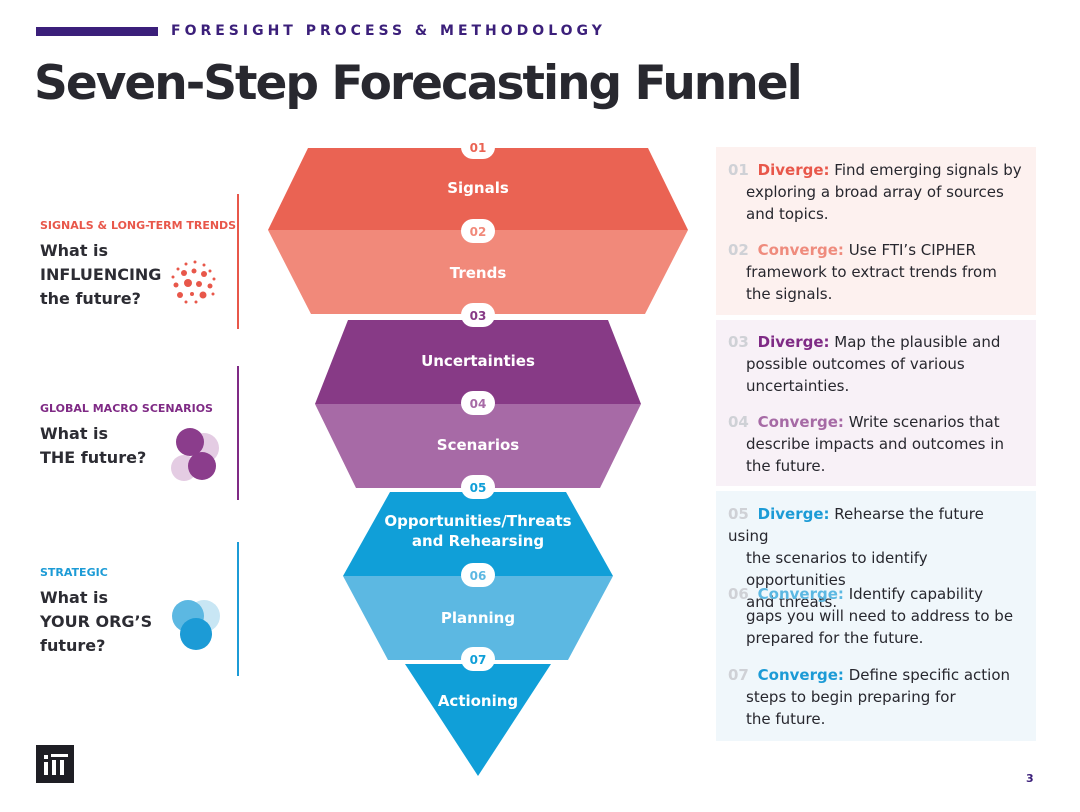 The image size is (1080, 812). What do you see at coordinates (851, 697) in the screenshot?
I see `step-text: steps to begin preparing for` at bounding box center [851, 697].